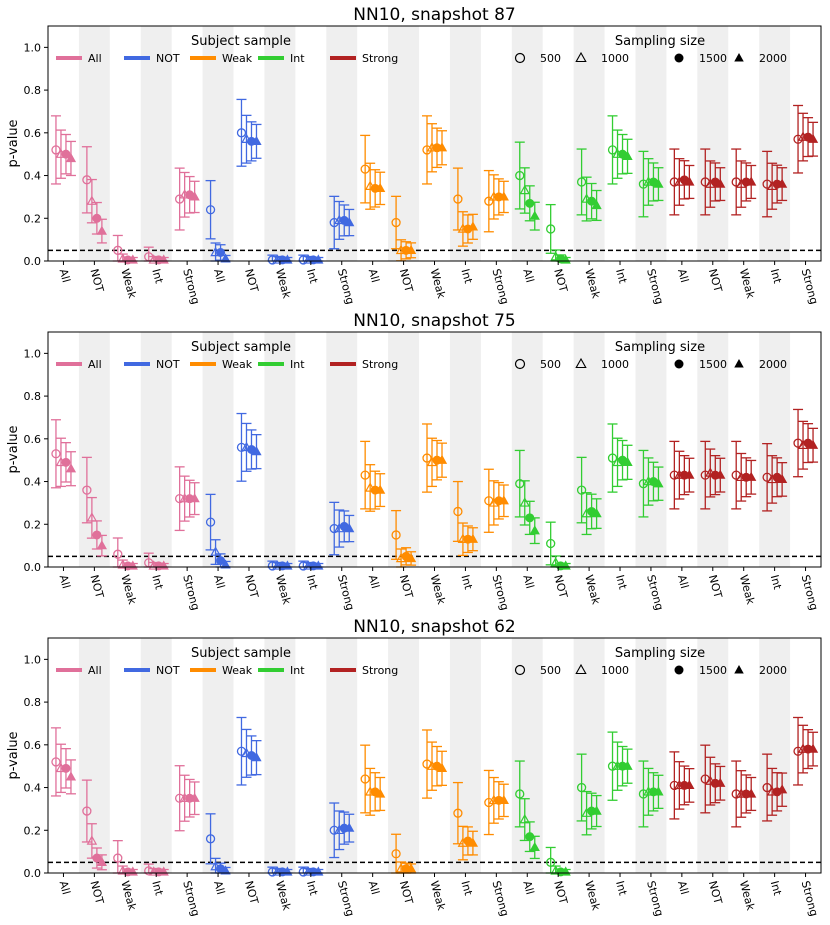  I want to click on column-All-vs-All, so click(63, 454).